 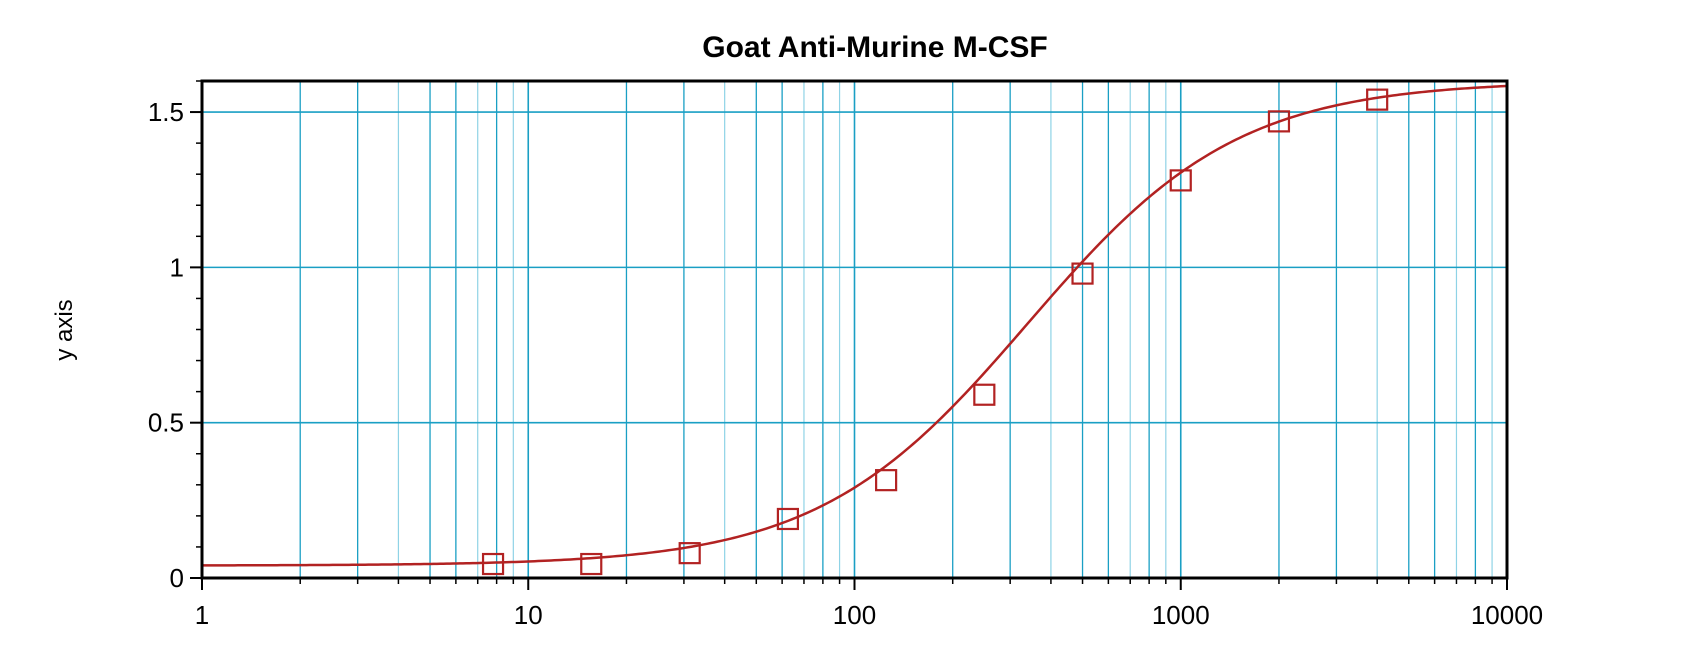 What do you see at coordinates (854, 615) in the screenshot?
I see `x-tick-label: 100` at bounding box center [854, 615].